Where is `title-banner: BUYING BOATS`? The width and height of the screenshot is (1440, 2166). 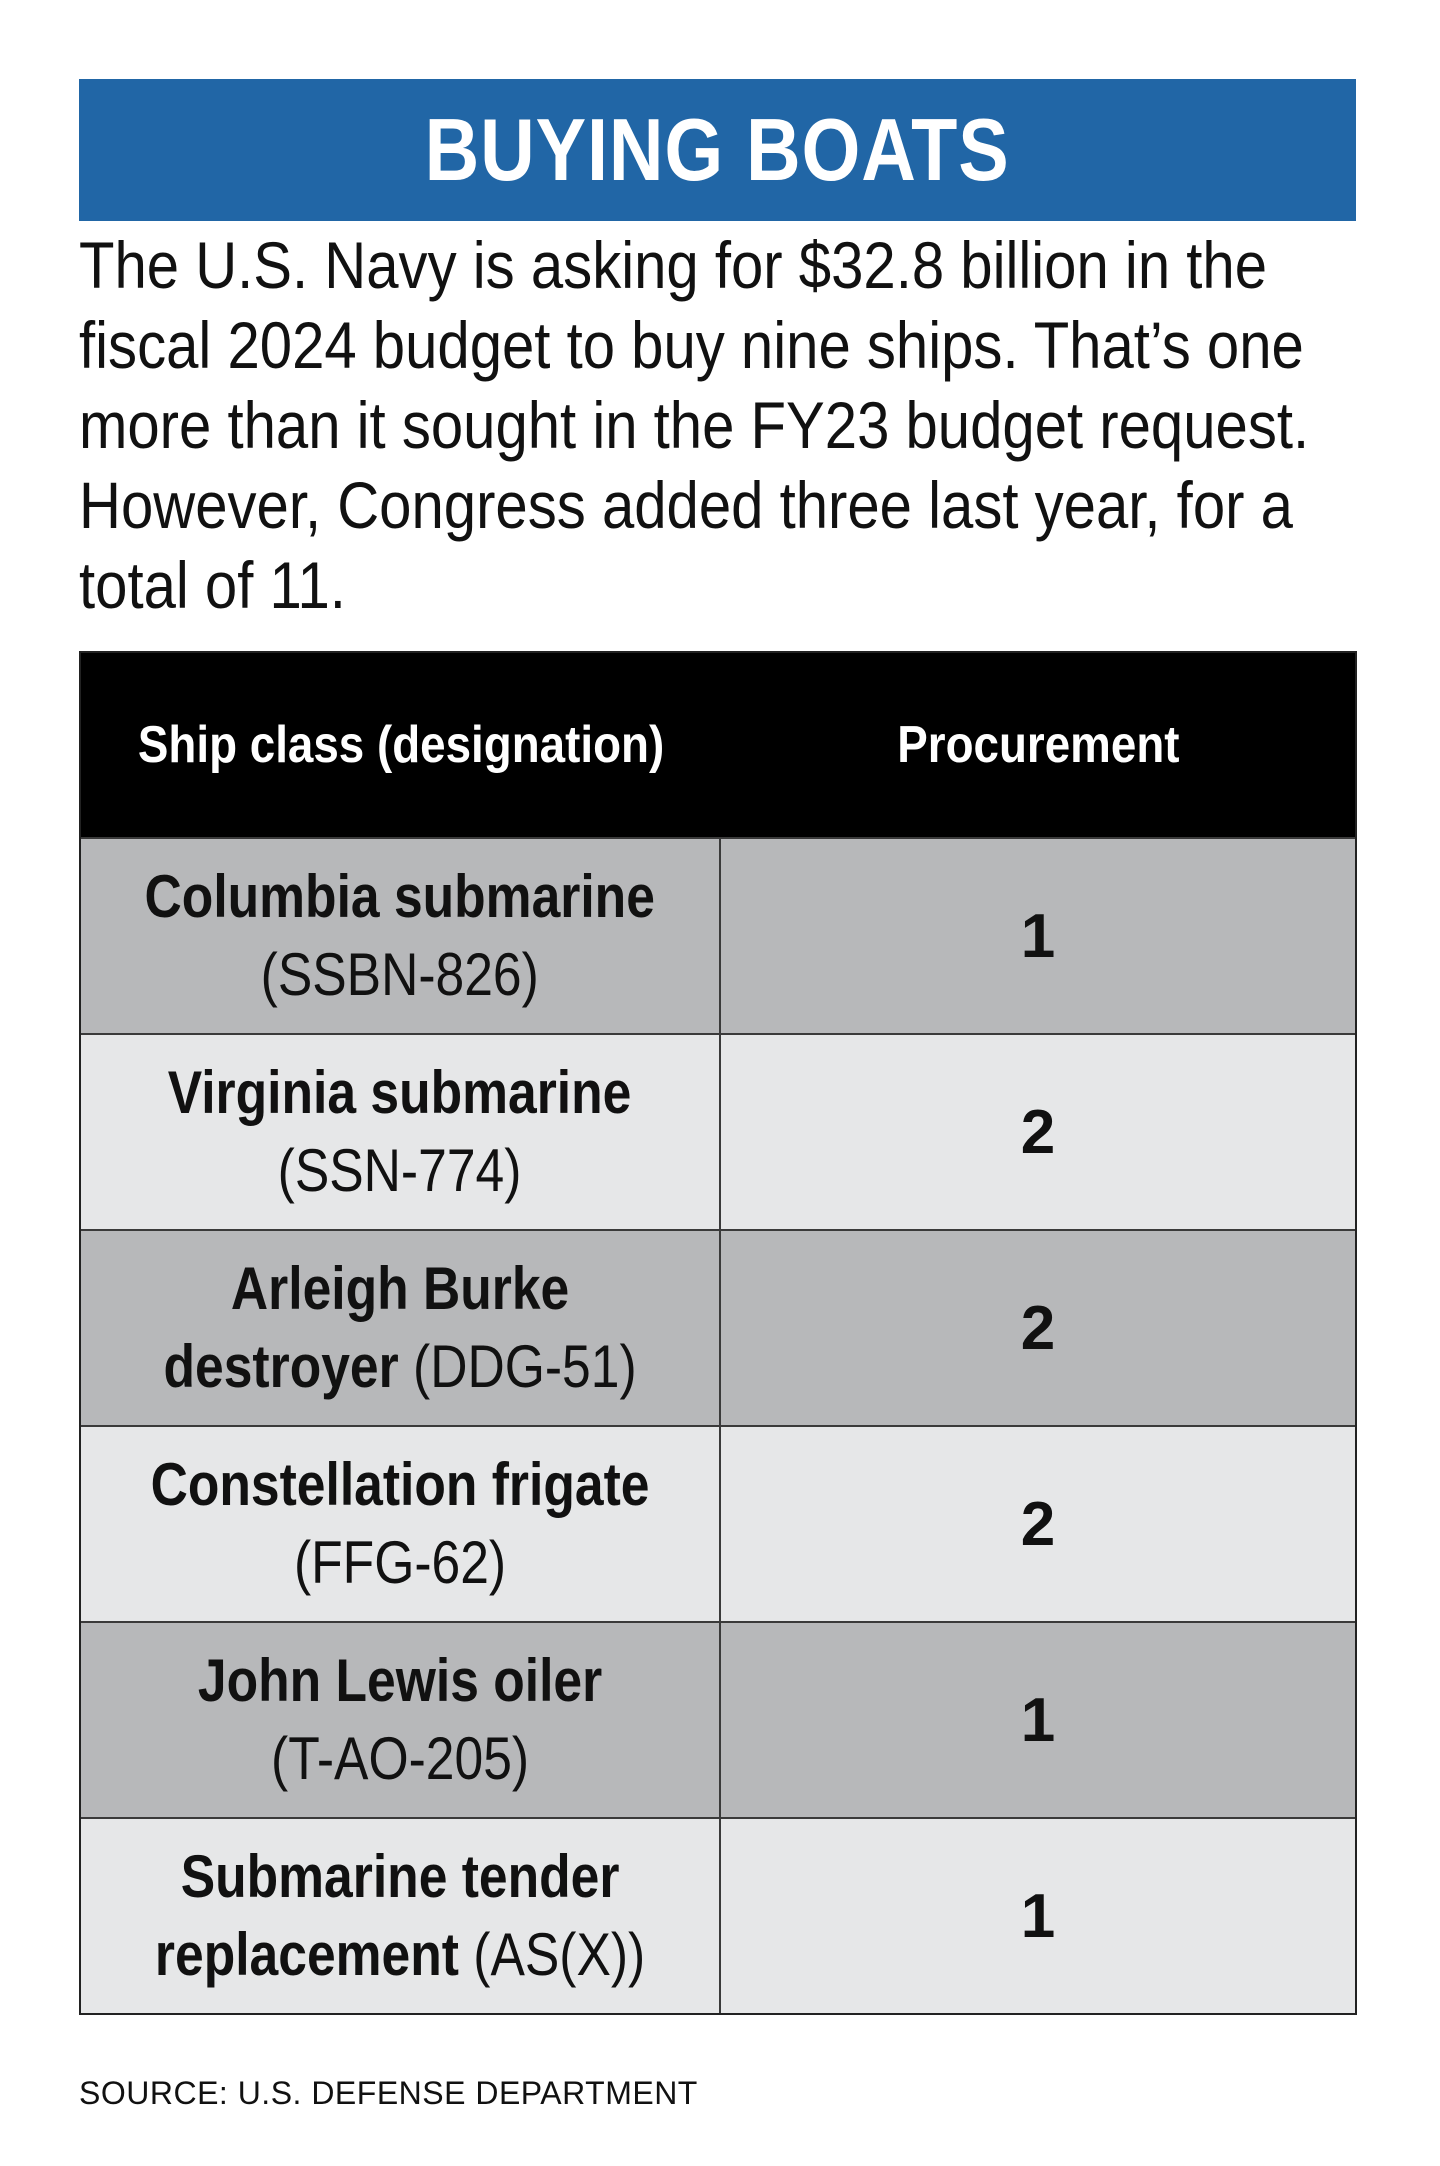
title-banner: BUYING BOATS is located at coordinates (717, 150).